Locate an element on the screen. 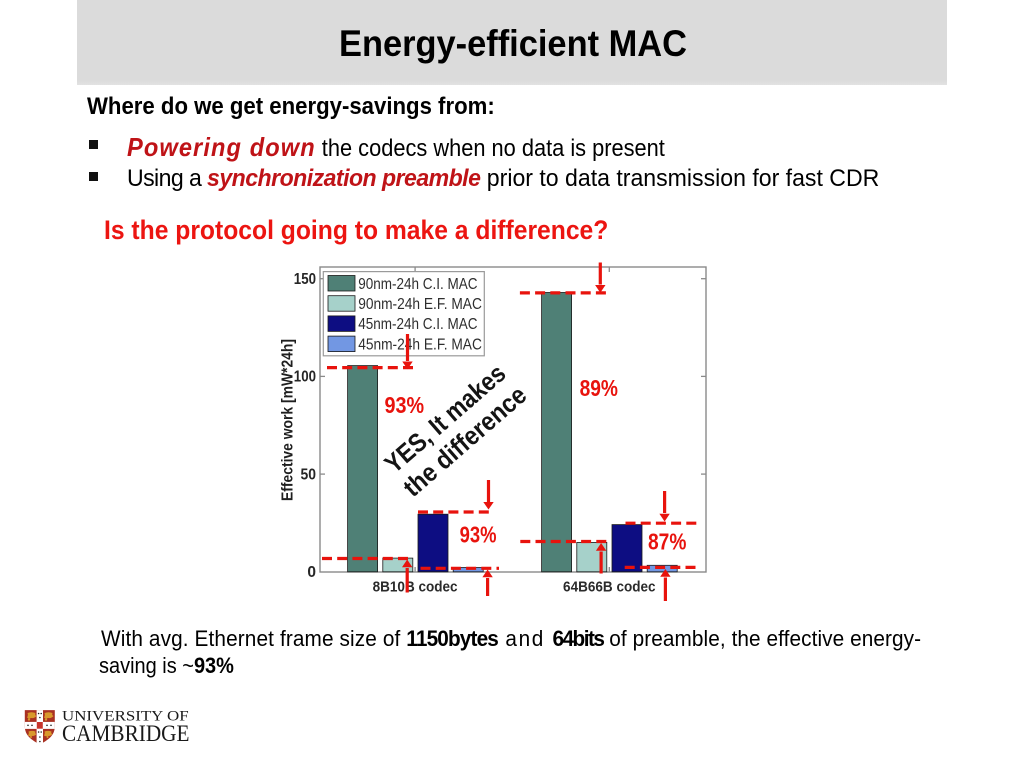 The height and width of the screenshot is (768, 1024). svg-text: 50 is located at coordinates (309, 474).